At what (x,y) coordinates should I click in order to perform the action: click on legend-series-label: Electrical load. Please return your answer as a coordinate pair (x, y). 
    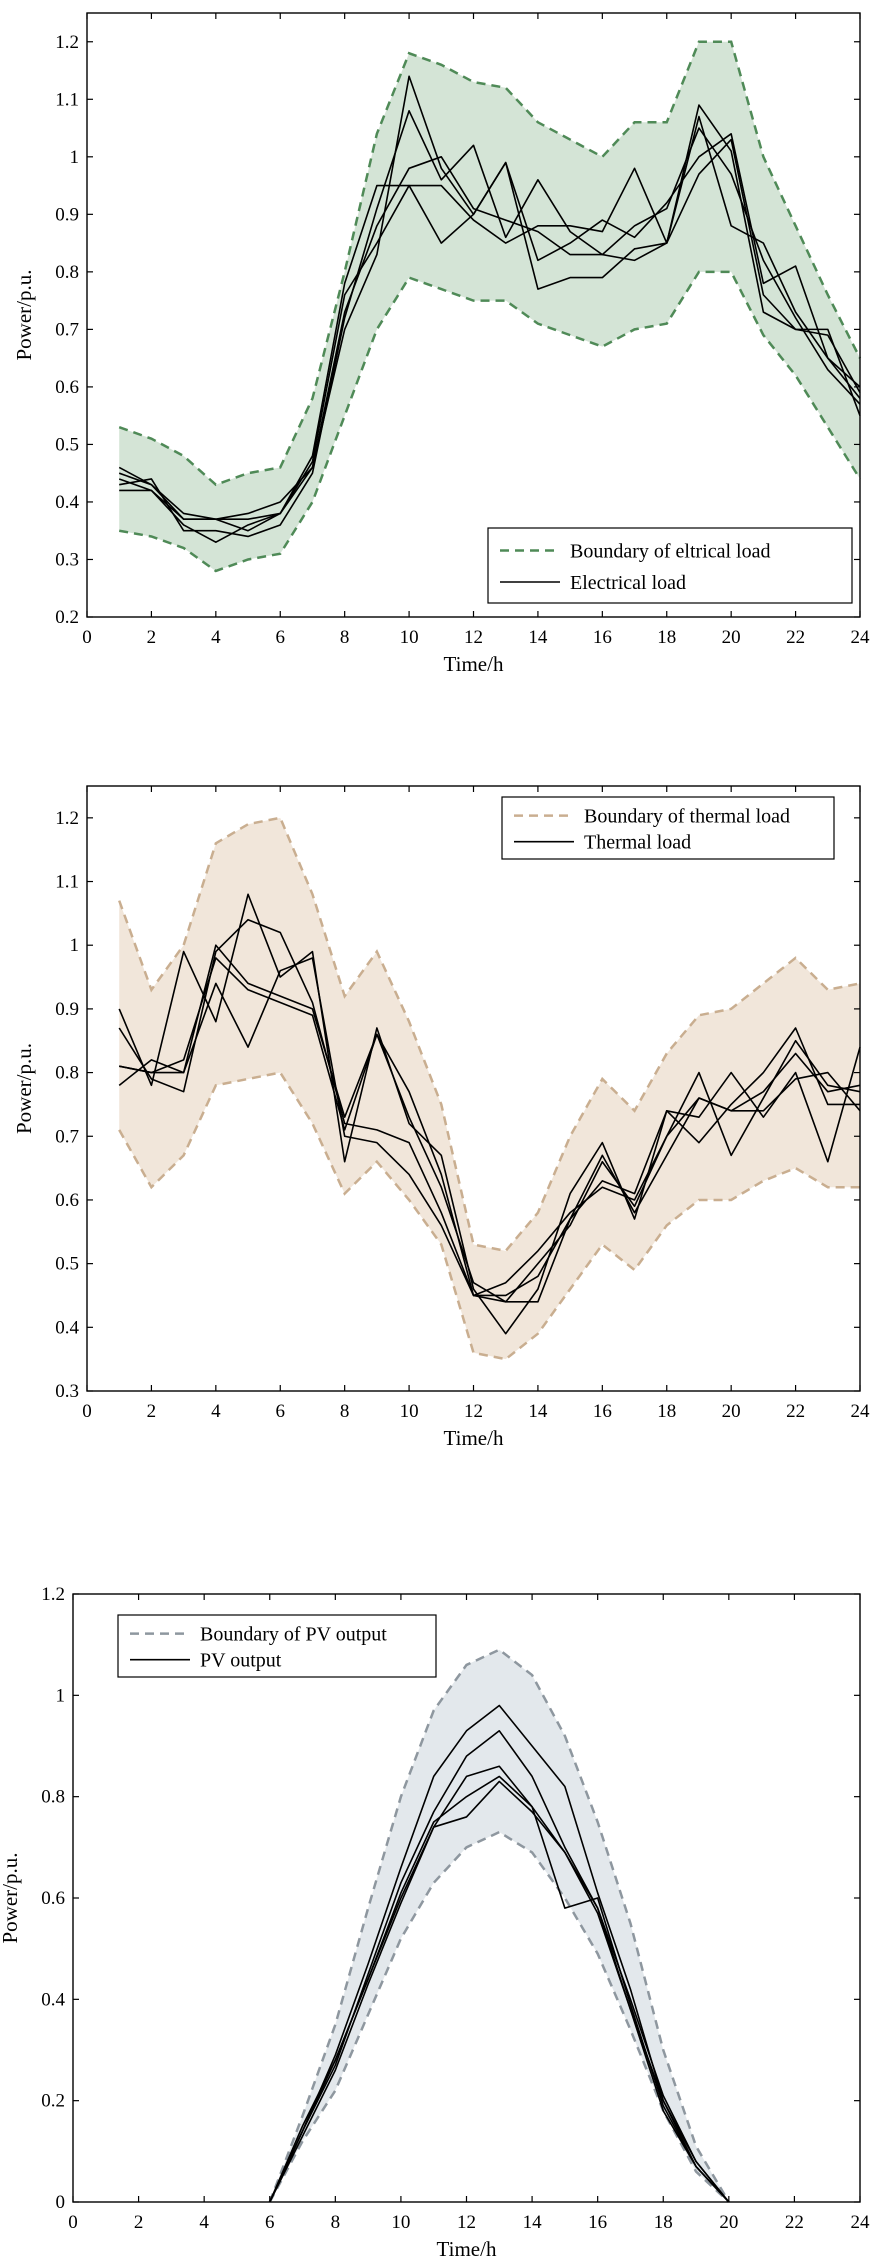
    Looking at the image, I should click on (628, 583).